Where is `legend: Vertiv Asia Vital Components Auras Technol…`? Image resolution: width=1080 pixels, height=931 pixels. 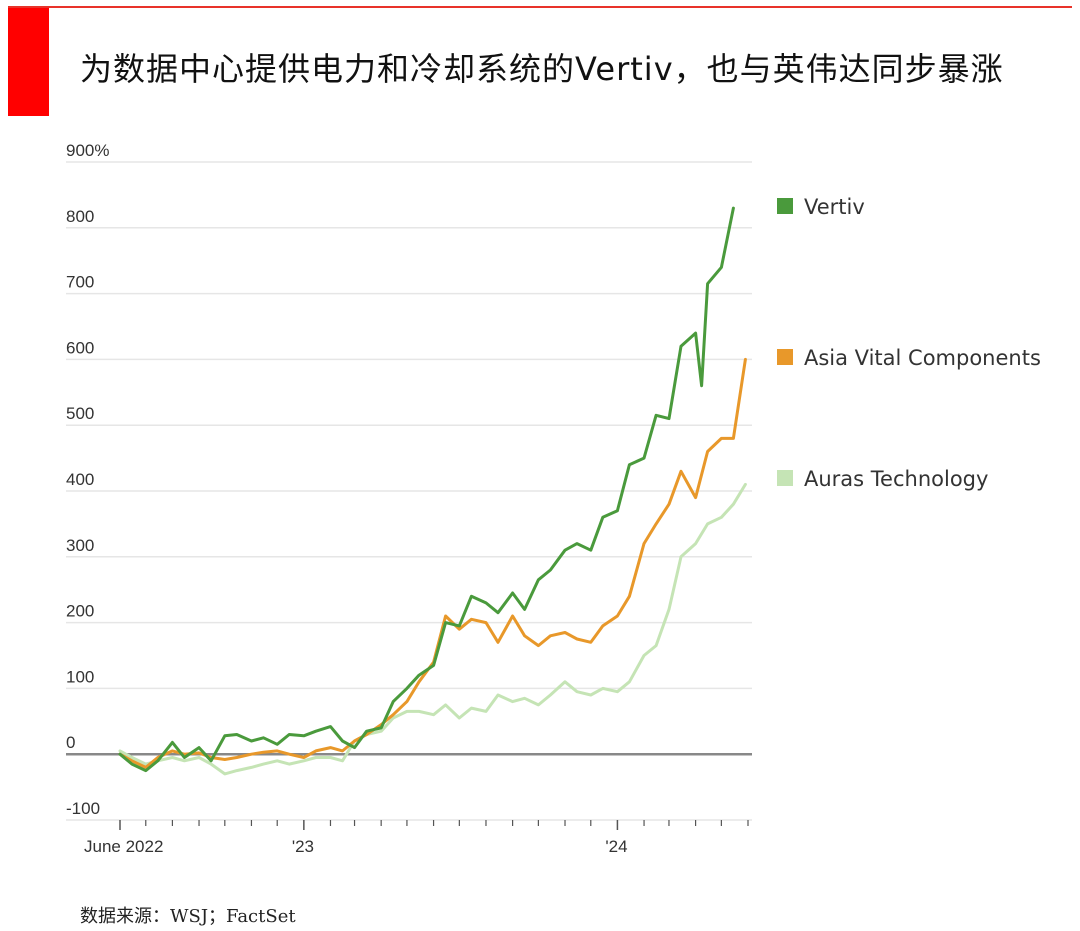
legend: Vertiv Asia Vital Components Auras Technol… is located at coordinates (909, 343).